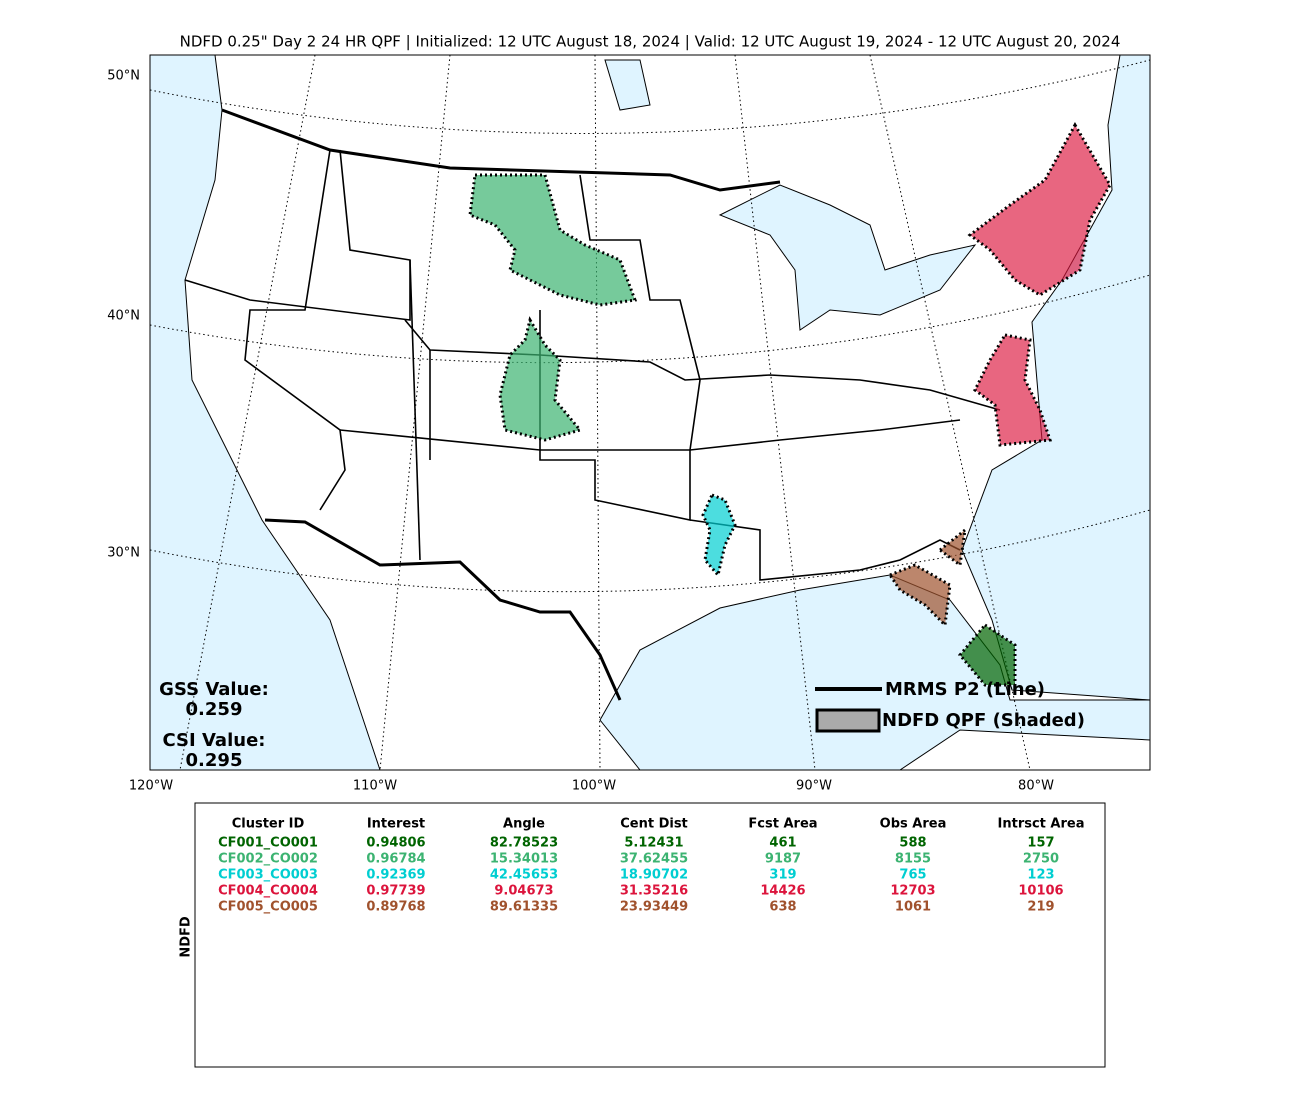  I want to click on table-header: Intrsct Area, so click(1041, 824).